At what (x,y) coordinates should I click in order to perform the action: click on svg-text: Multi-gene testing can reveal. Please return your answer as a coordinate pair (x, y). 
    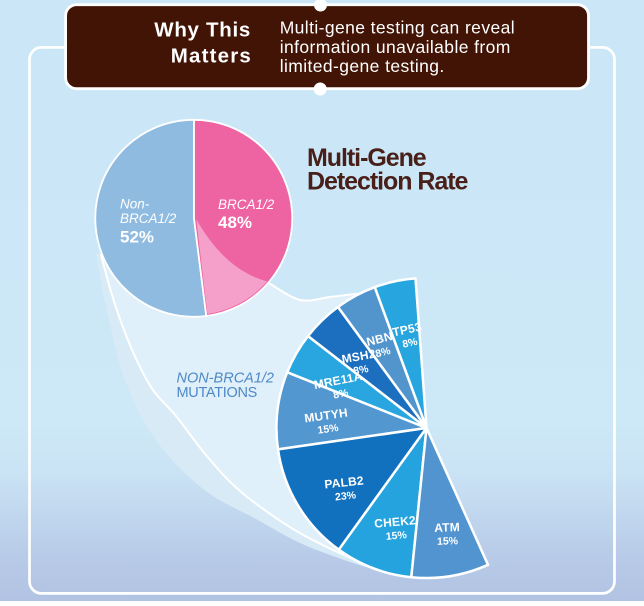
    Looking at the image, I should click on (397, 27).